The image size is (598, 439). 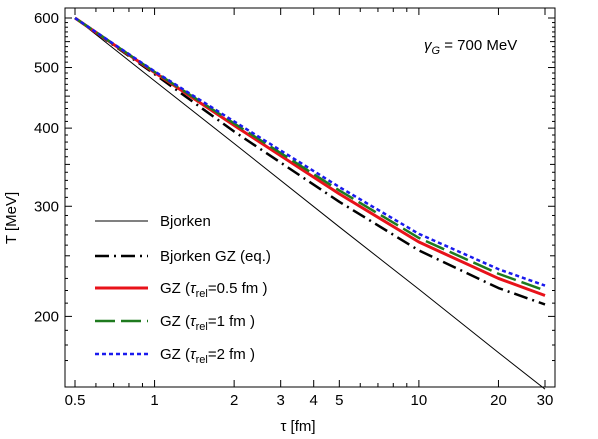 I want to click on x-tick-label: 0.5, so click(x=75, y=400).